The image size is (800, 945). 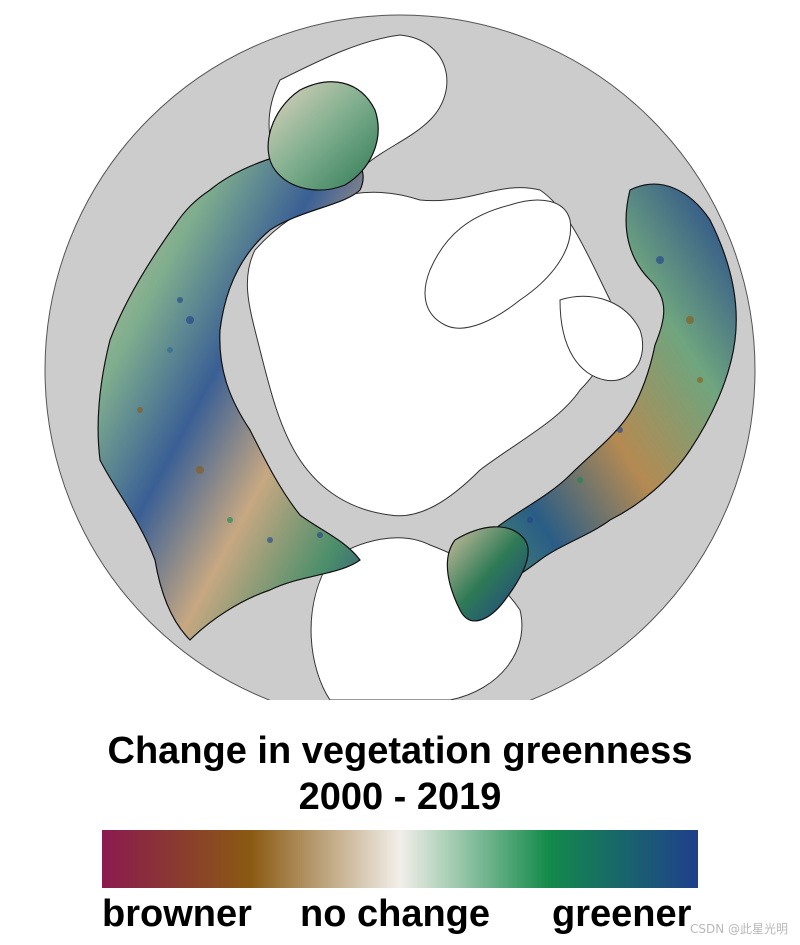 I want to click on hudson-bay, so click(x=601, y=338).